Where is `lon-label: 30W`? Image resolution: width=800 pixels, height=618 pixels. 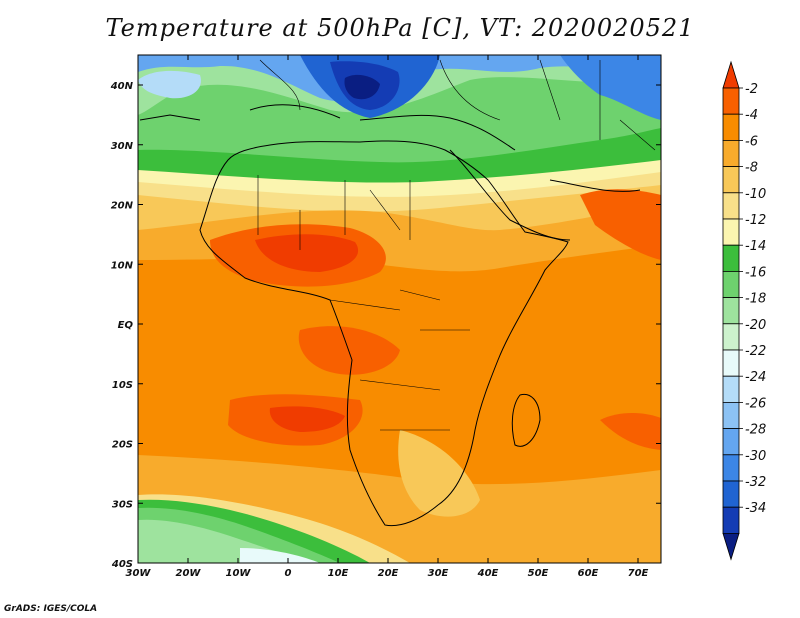
lon-label: 30W is located at coordinates (139, 573).